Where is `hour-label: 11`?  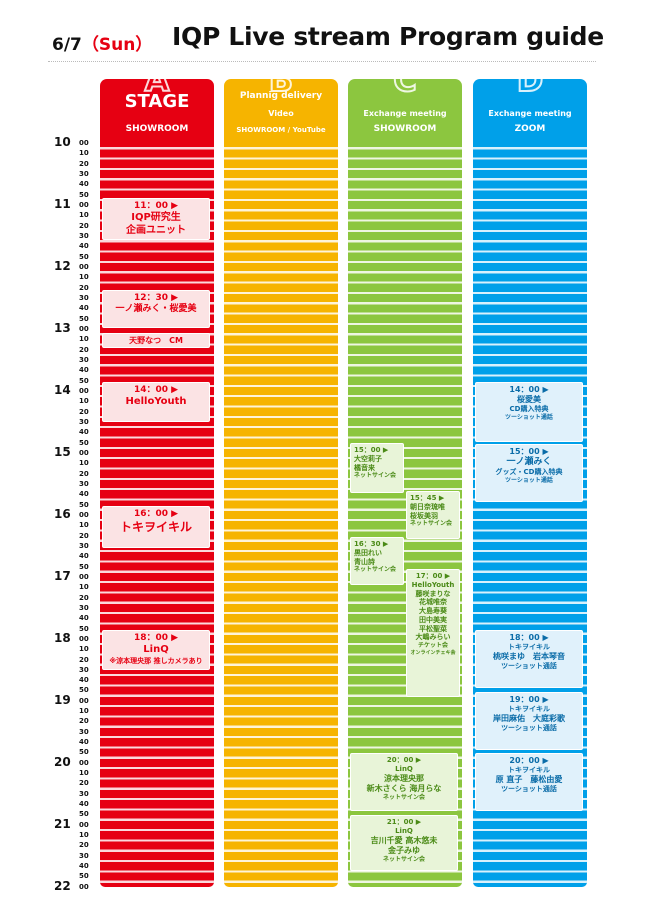
hour-label: 11 is located at coordinates (62, 203).